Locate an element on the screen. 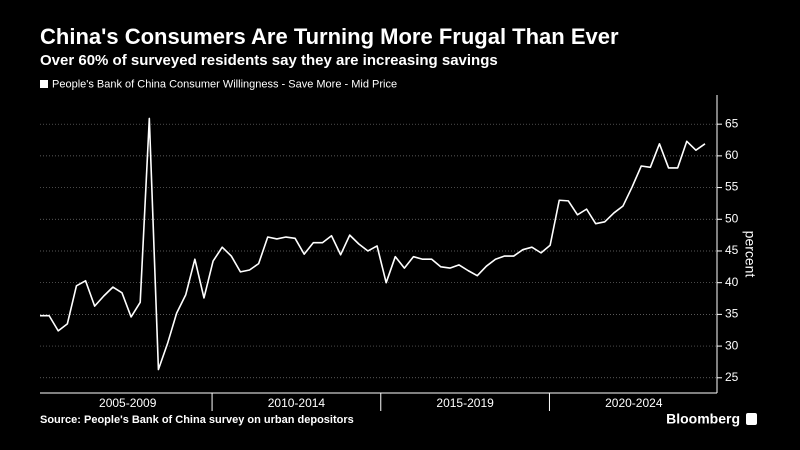 The width and height of the screenshot is (800, 450). y-tick-label: 55 is located at coordinates (732, 187).